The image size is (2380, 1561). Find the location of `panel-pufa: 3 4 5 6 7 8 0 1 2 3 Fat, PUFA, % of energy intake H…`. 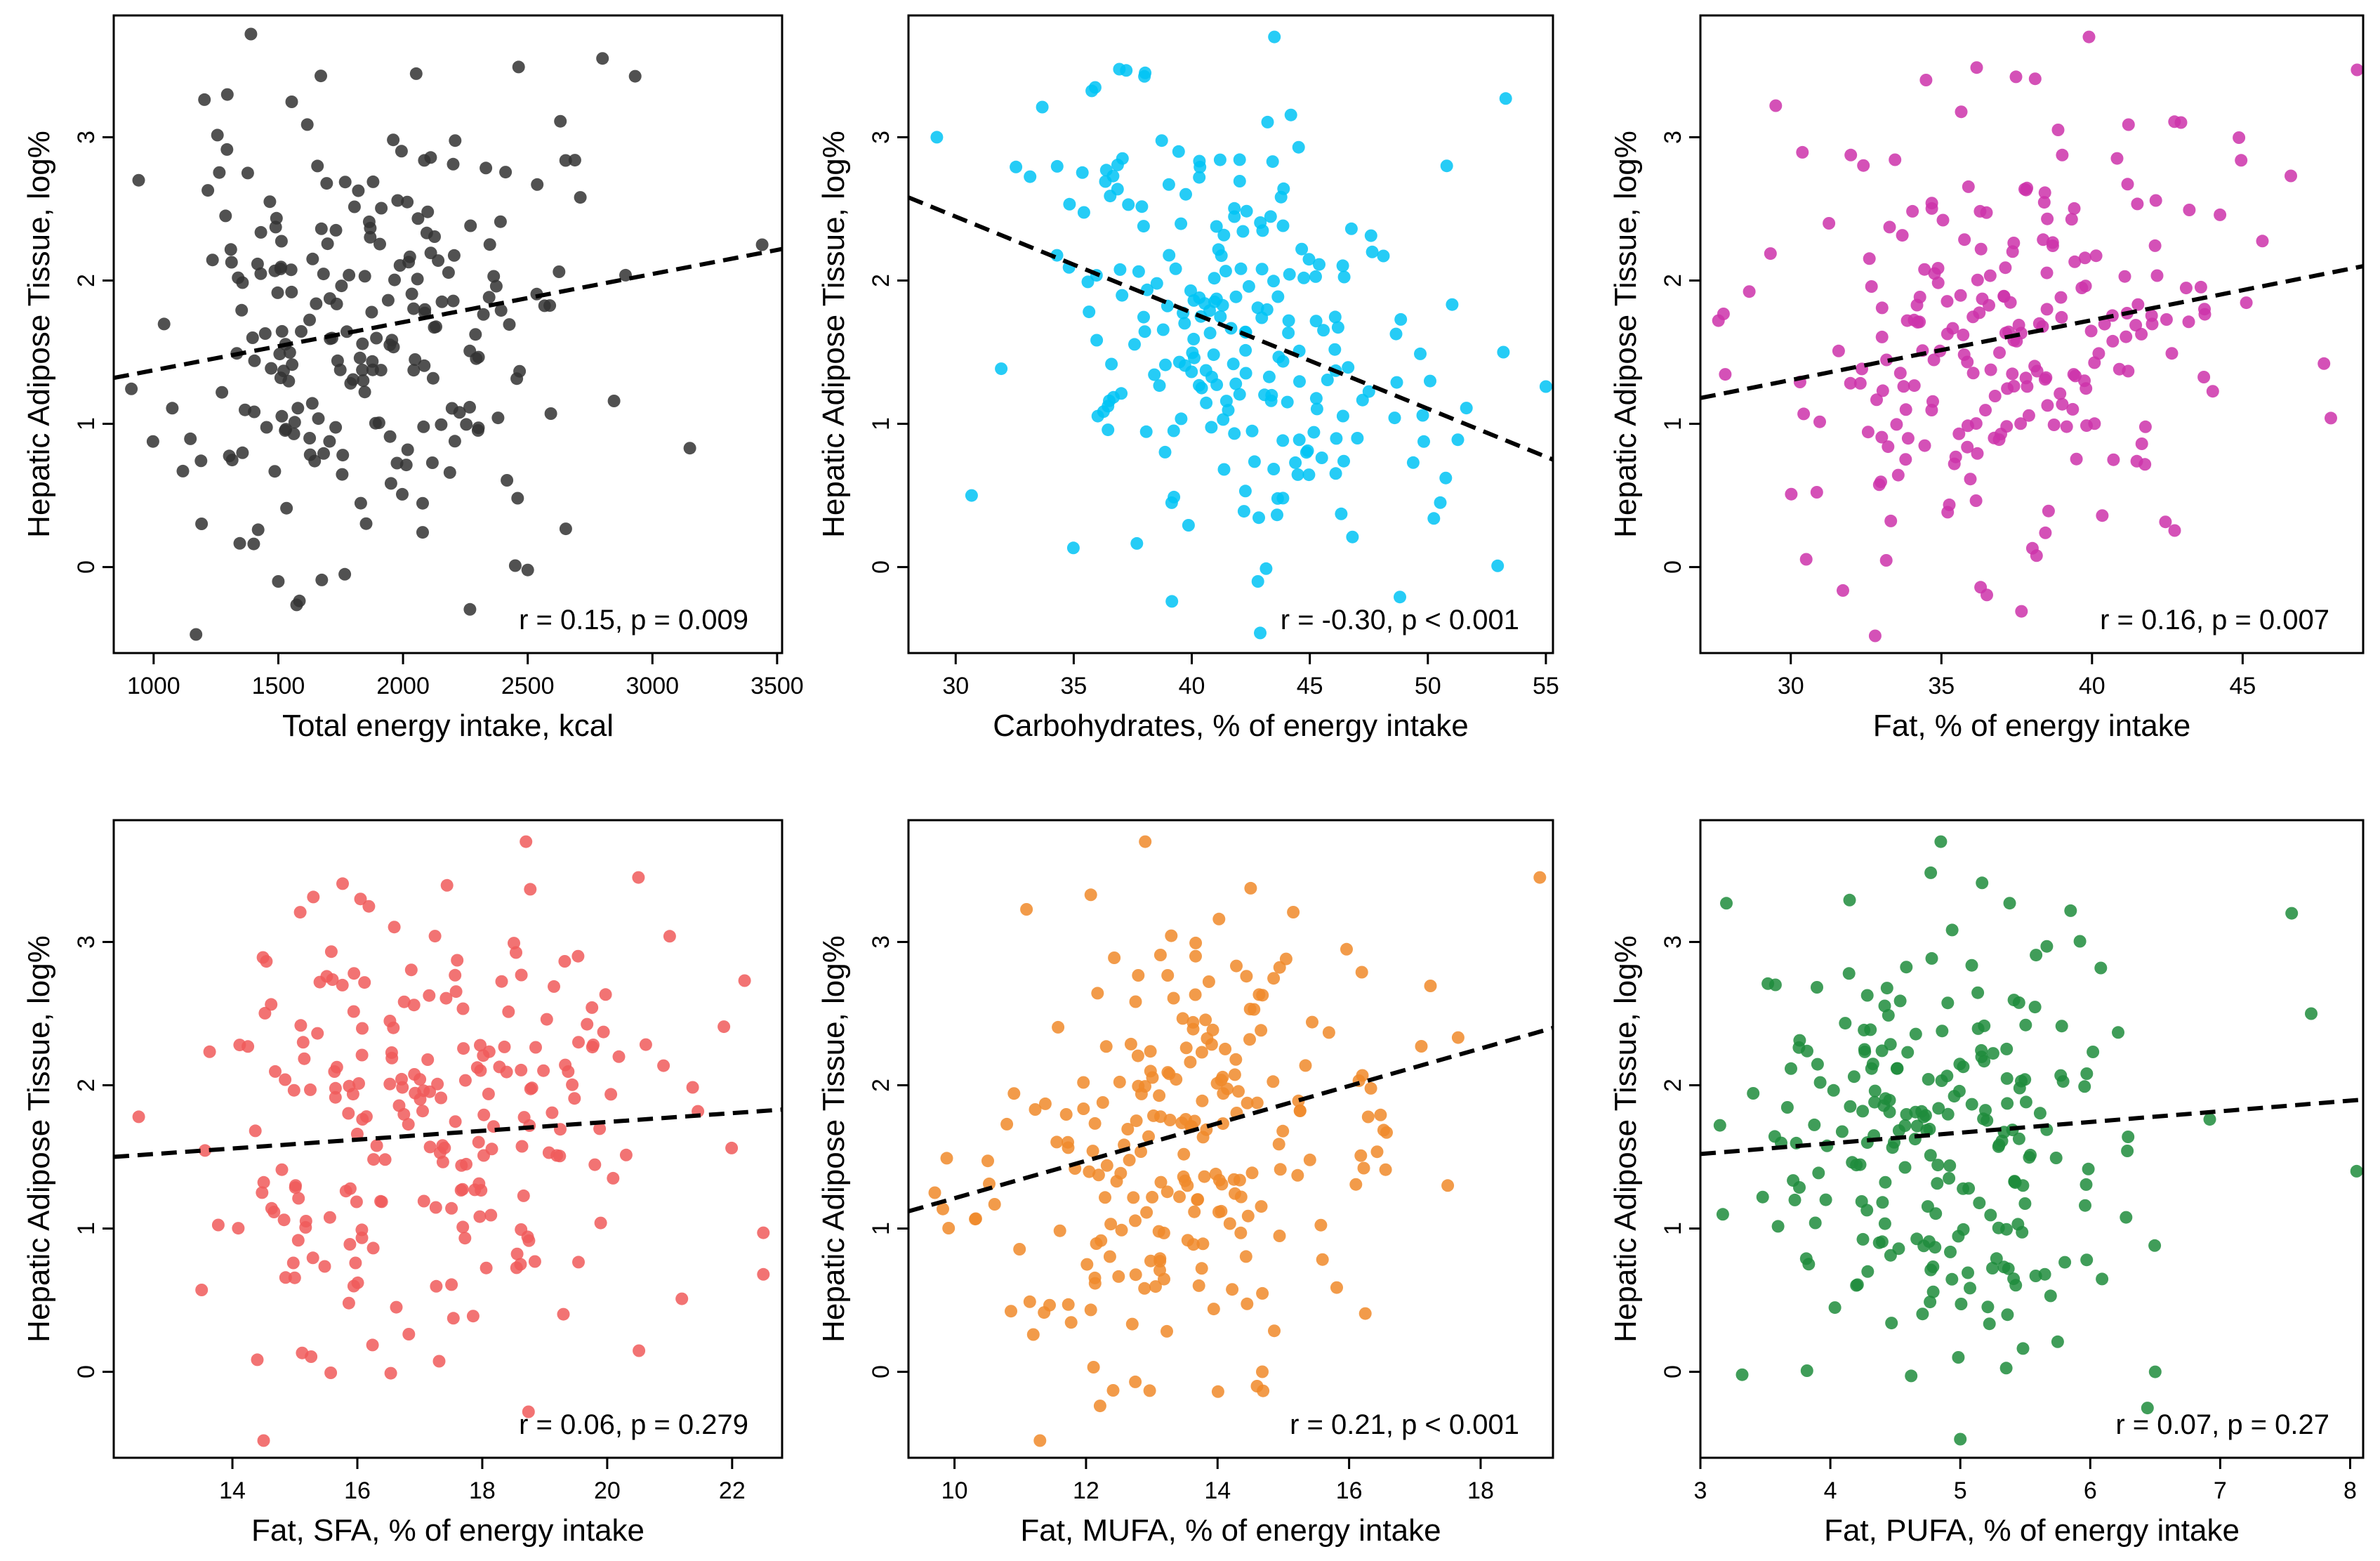

panel-pufa: 3 4 5 6 7 8 0 1 2 3 Fat, PUFA, % of energy intake H… is located at coordinates (1986, 1183).